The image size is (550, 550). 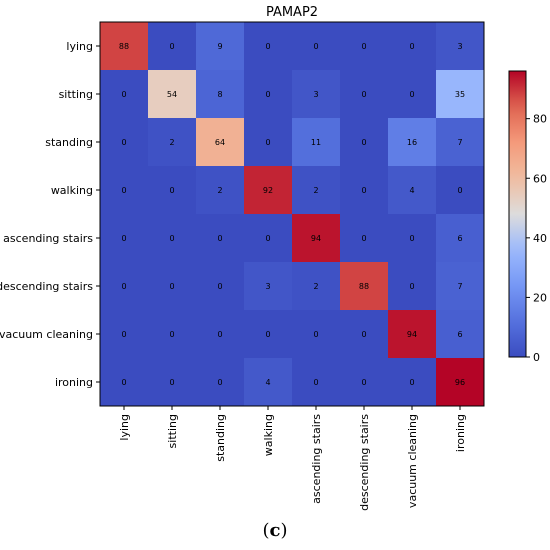 I want to click on cell-value-label: 11, so click(x=316, y=142).